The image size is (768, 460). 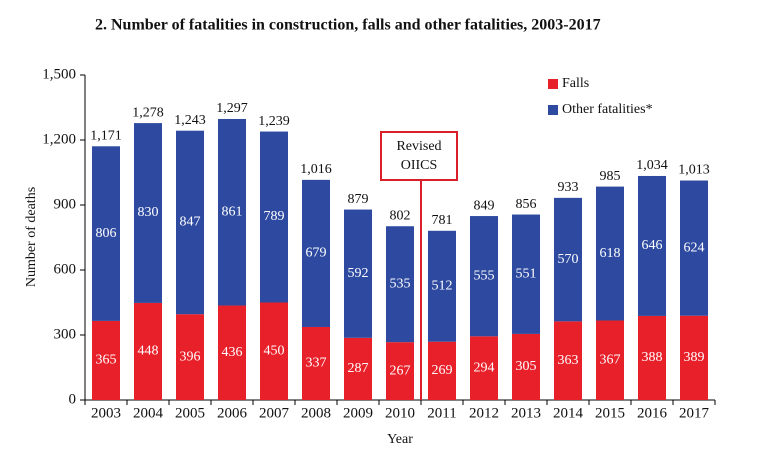 I want to click on bar-value-label: 305, so click(x=526, y=366).